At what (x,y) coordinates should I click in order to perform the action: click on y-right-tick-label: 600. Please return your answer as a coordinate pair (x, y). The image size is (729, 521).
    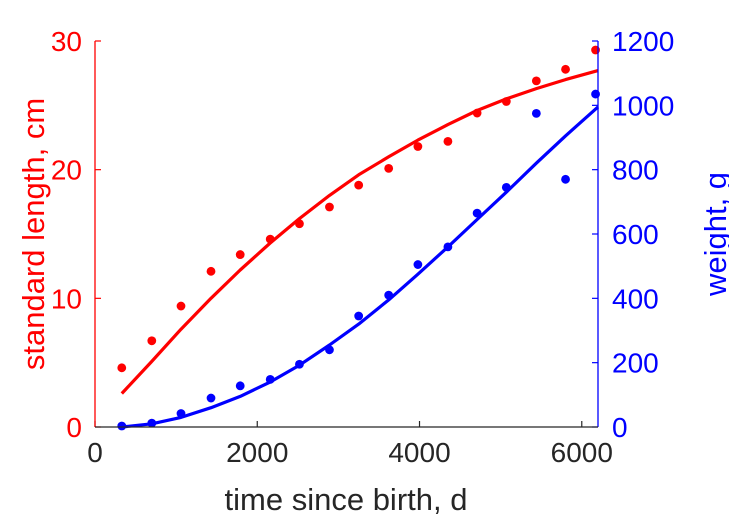
    Looking at the image, I should click on (635, 234).